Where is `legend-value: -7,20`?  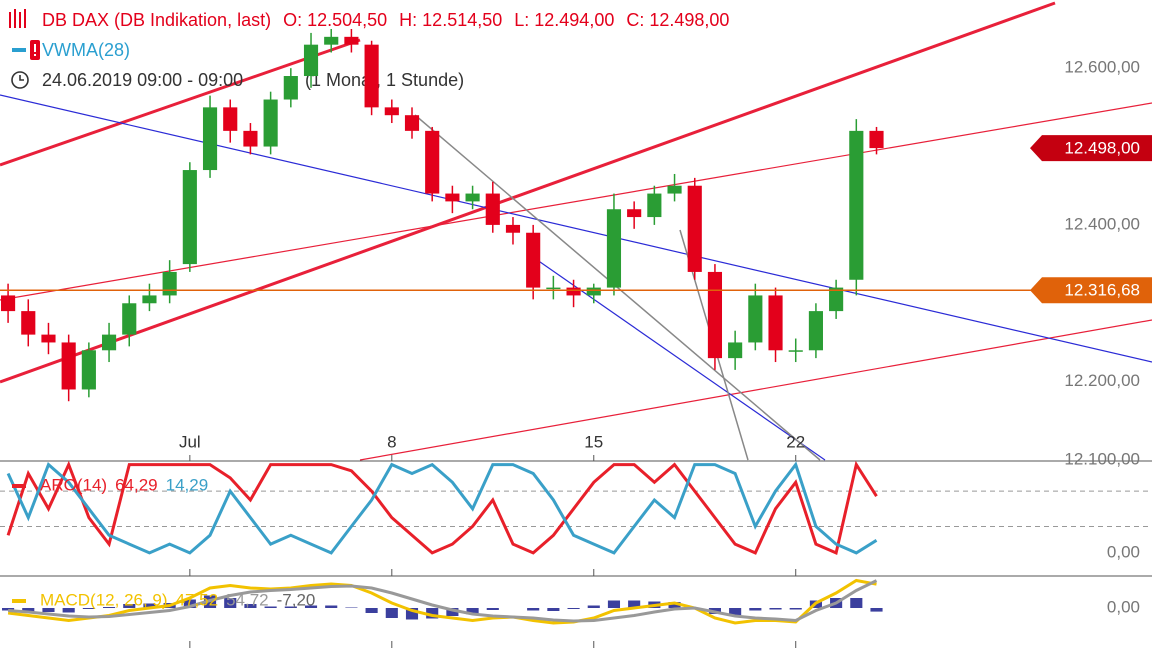
legend-value: -7,20 is located at coordinates (296, 599).